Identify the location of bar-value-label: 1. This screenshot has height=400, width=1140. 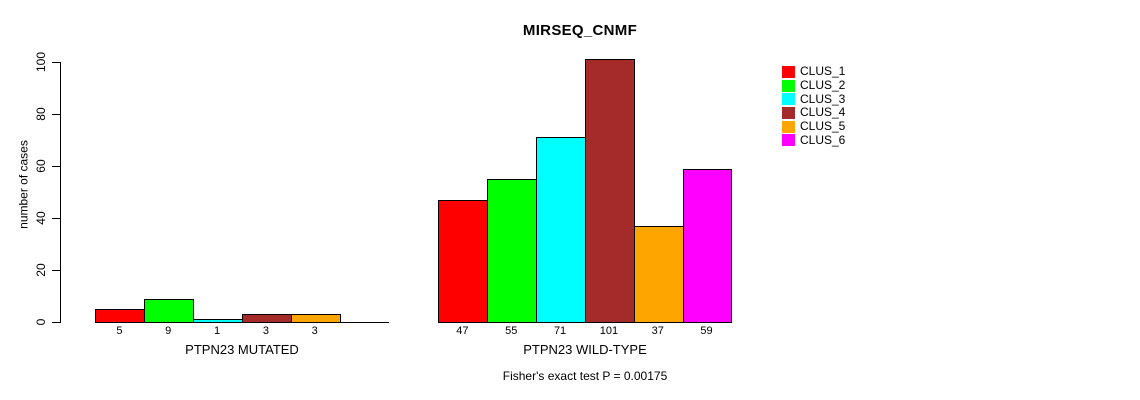
(217, 331).